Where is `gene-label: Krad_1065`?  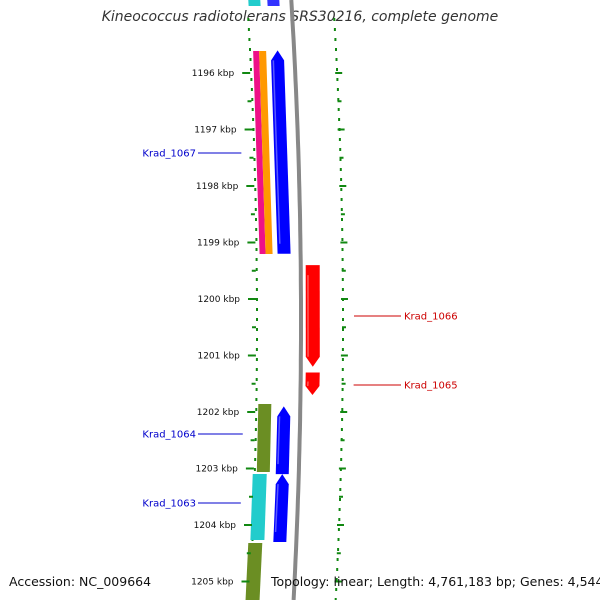 gene-label: Krad_1065 is located at coordinates (431, 386).